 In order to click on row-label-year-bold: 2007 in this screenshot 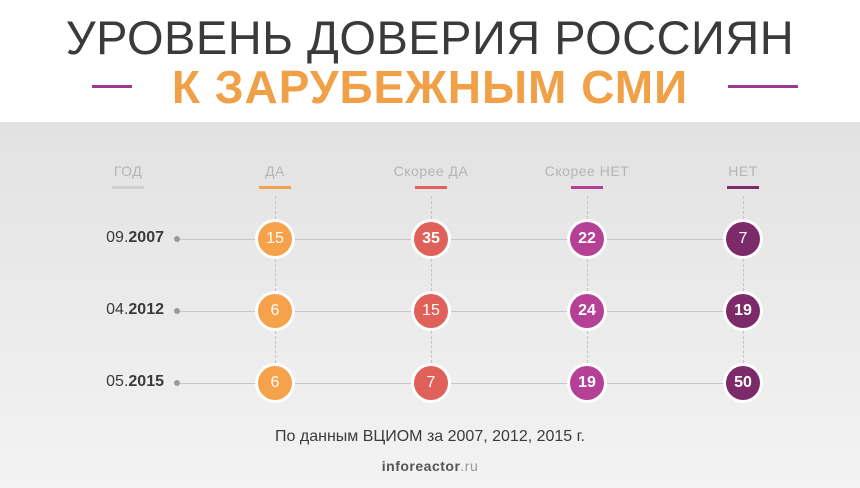, I will do `click(146, 237)`.